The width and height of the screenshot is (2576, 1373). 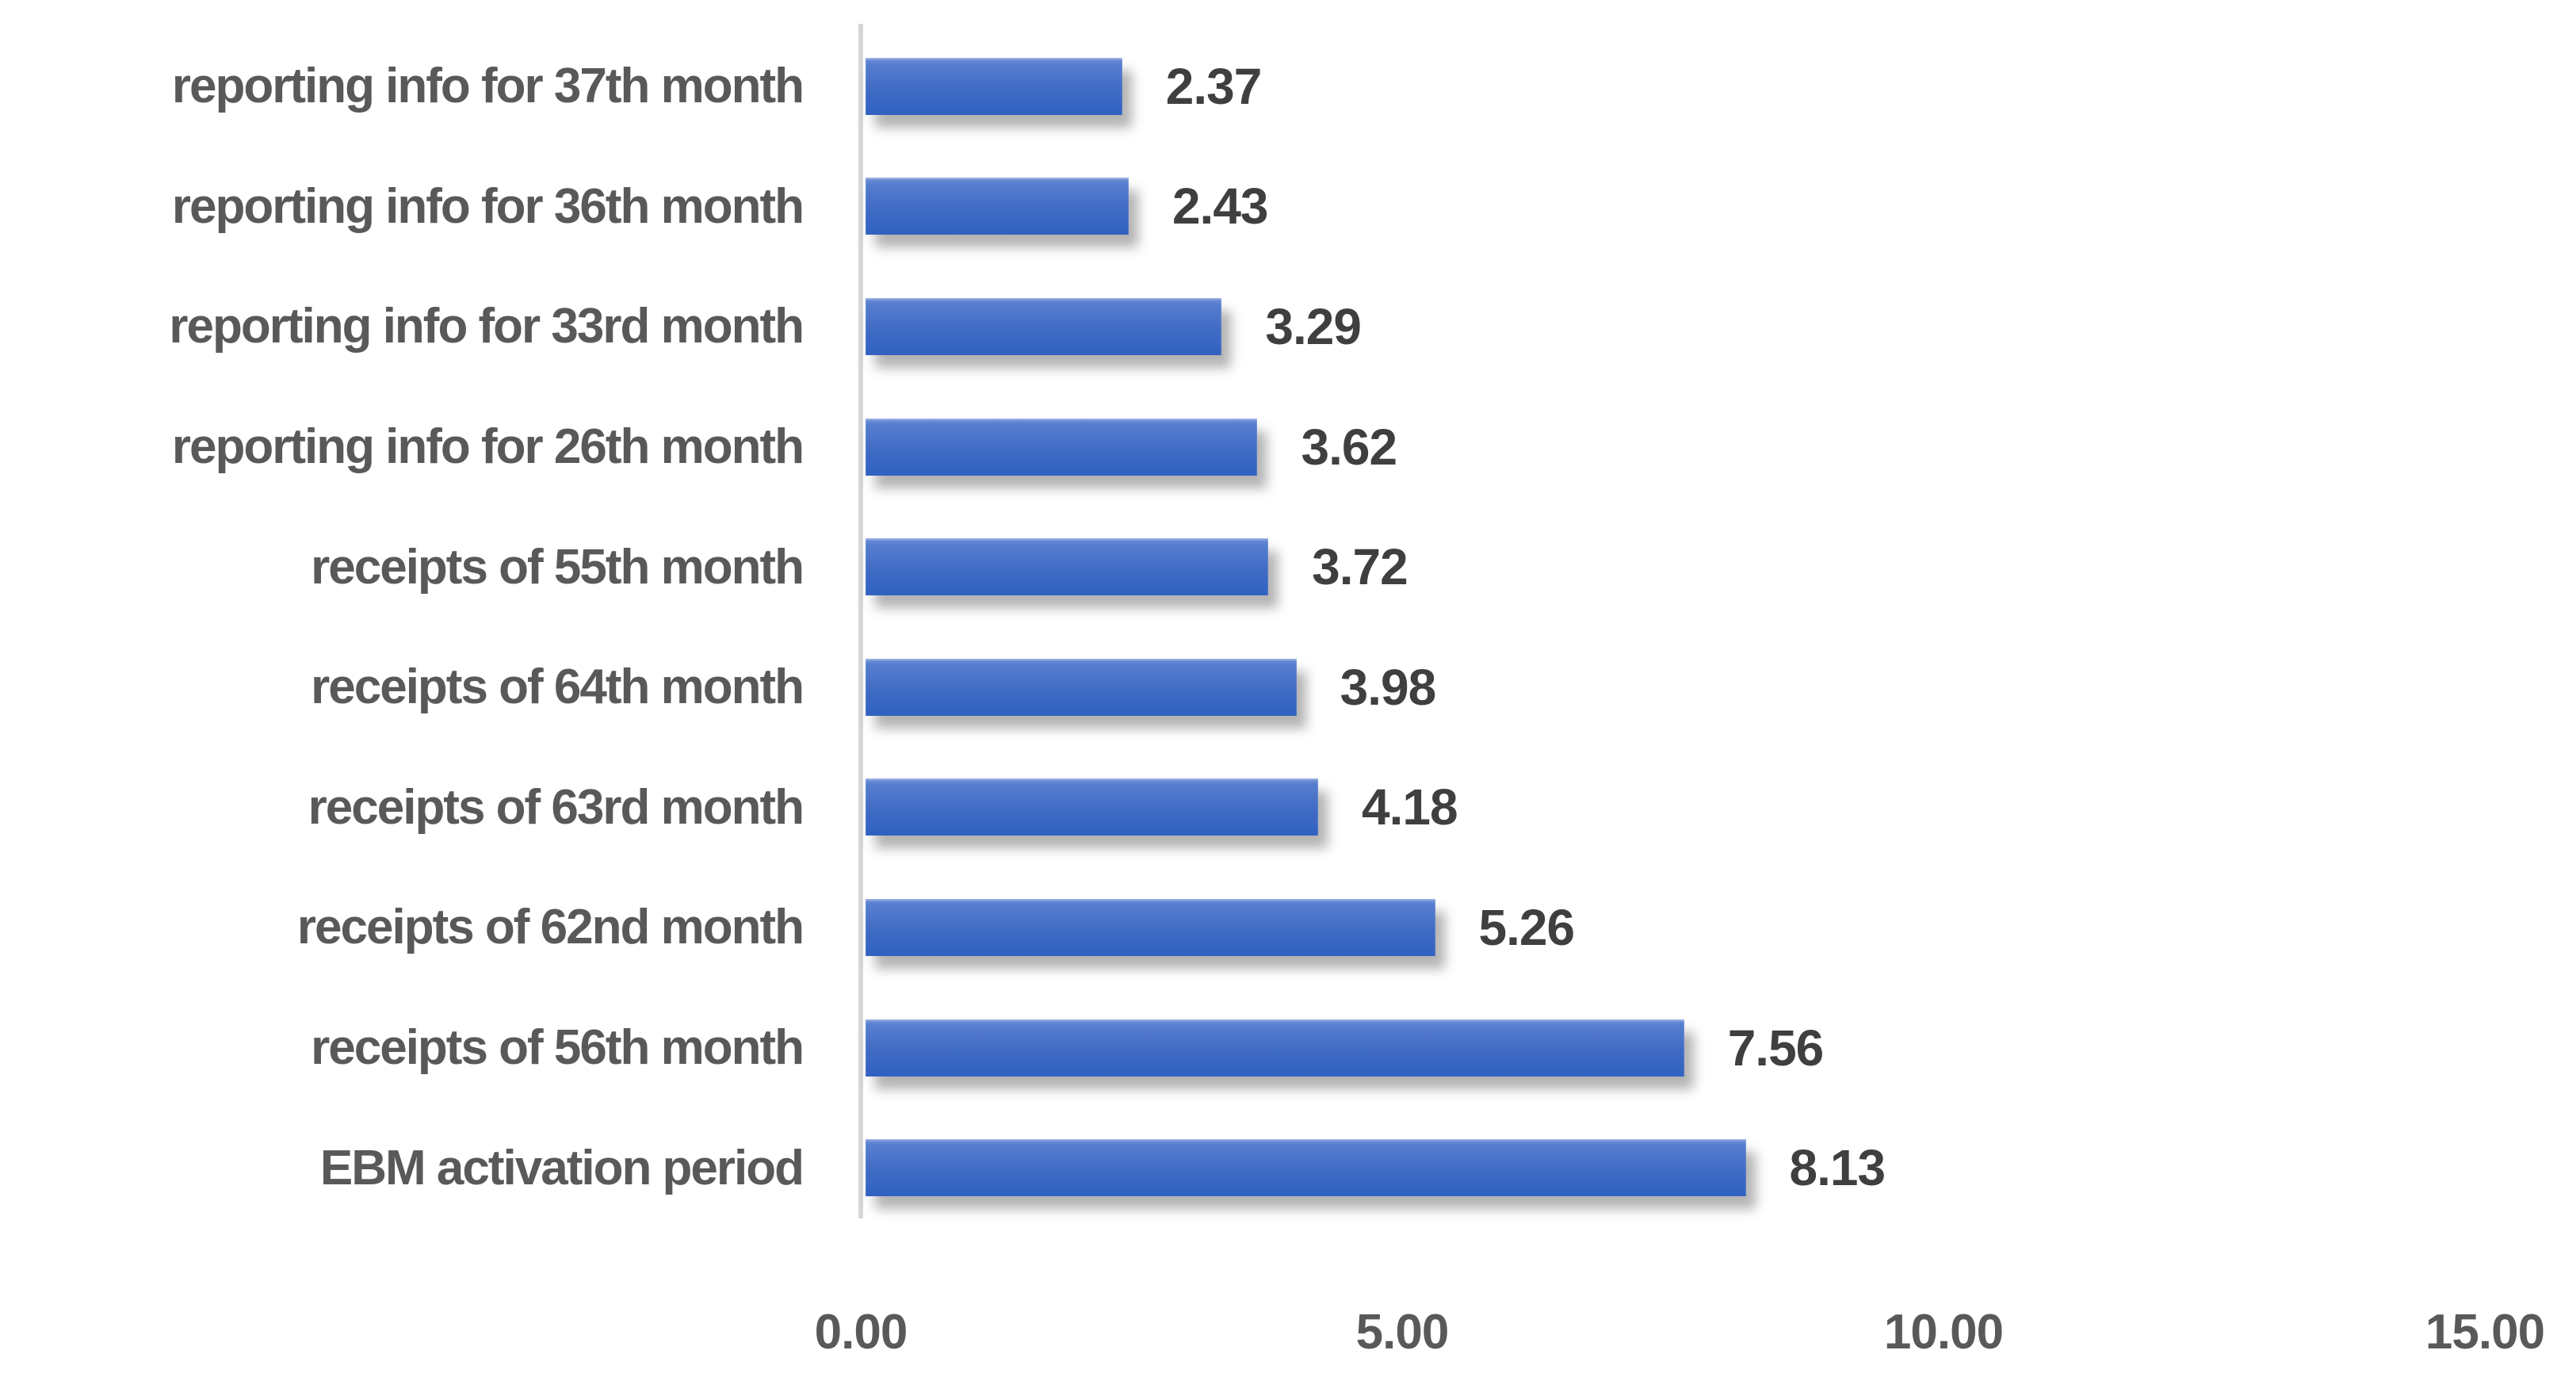 I want to click on chart-row: receipts of 64th month 3.98, so click(x=1288, y=687).